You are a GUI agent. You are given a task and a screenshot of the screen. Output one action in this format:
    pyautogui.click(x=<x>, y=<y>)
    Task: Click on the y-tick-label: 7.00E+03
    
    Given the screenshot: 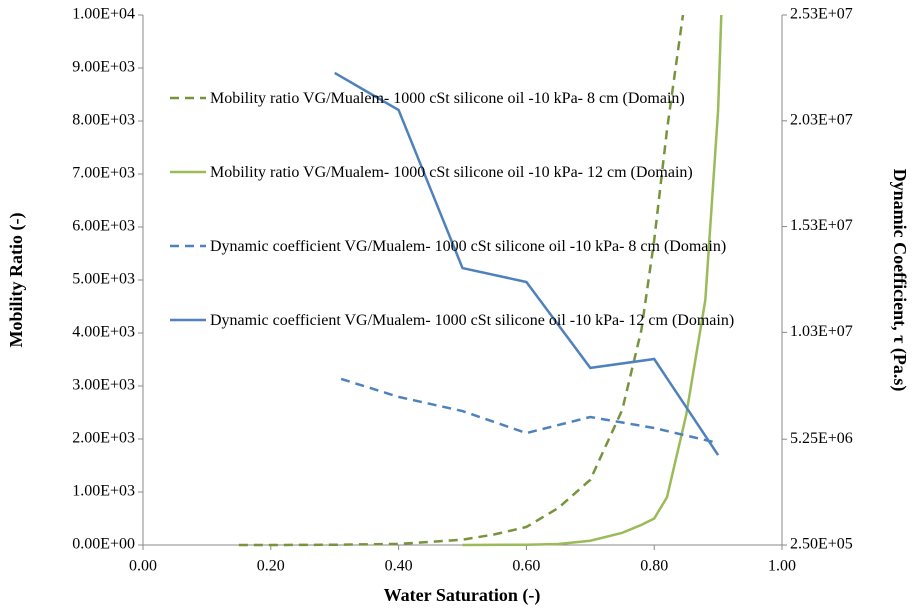 What is the action you would take?
    pyautogui.click(x=103, y=173)
    